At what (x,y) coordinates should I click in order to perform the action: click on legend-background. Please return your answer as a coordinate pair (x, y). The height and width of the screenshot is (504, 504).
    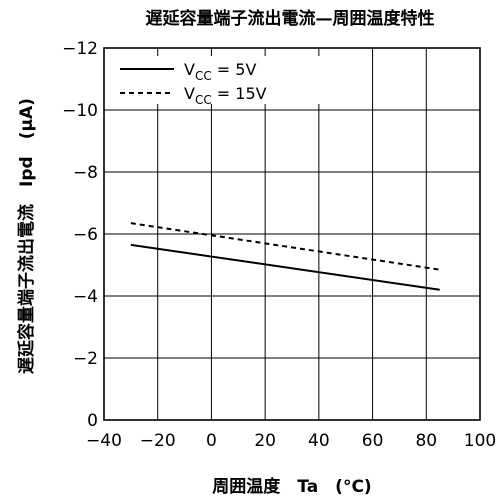
    Looking at the image, I should click on (216, 80).